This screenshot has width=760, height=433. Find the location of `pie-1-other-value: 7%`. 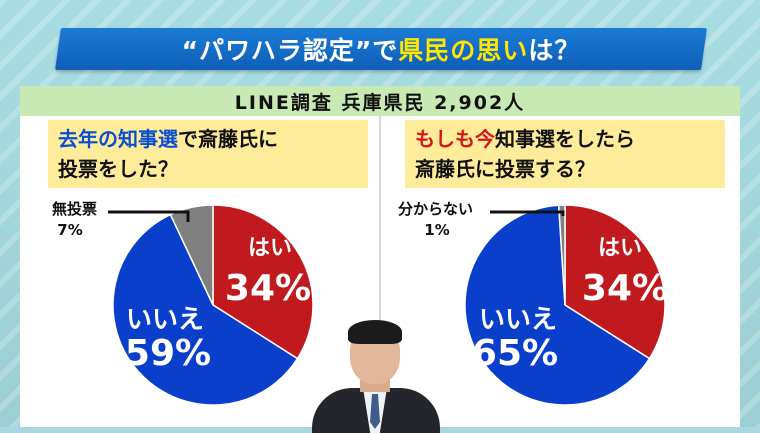

pie-1-other-value: 7% is located at coordinates (69, 230).